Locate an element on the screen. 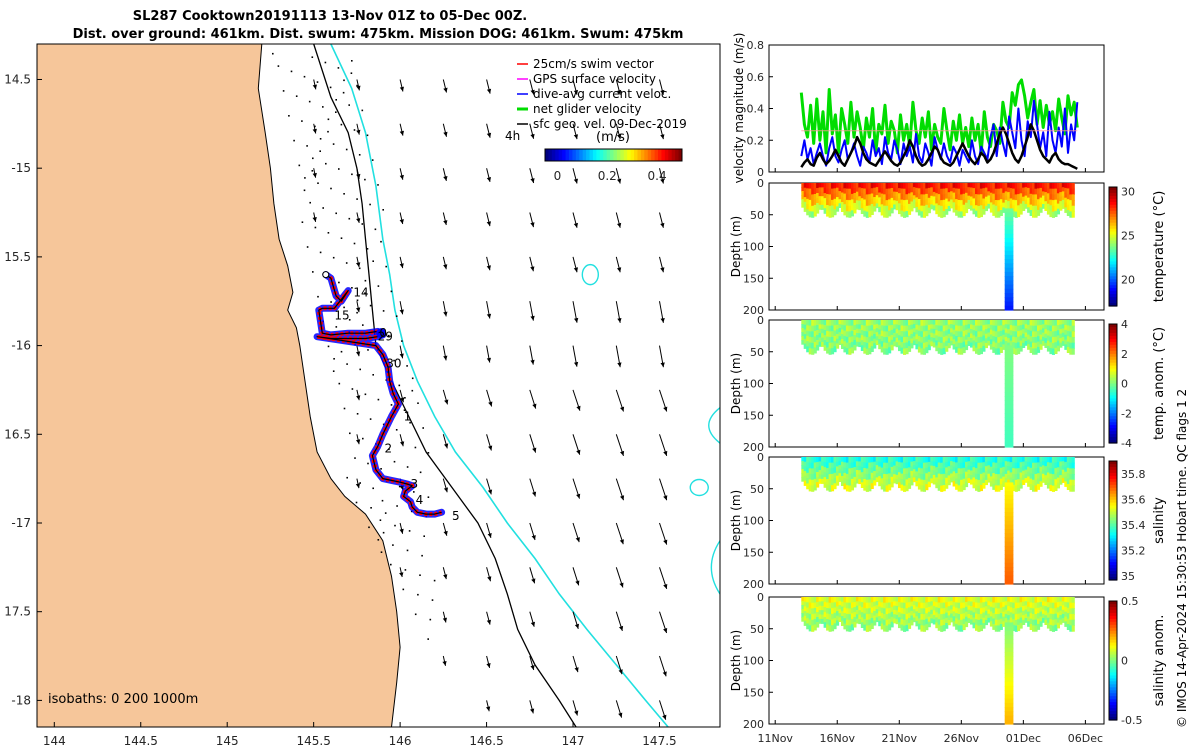  y-tick-label: 0 is located at coordinates (760, 457).